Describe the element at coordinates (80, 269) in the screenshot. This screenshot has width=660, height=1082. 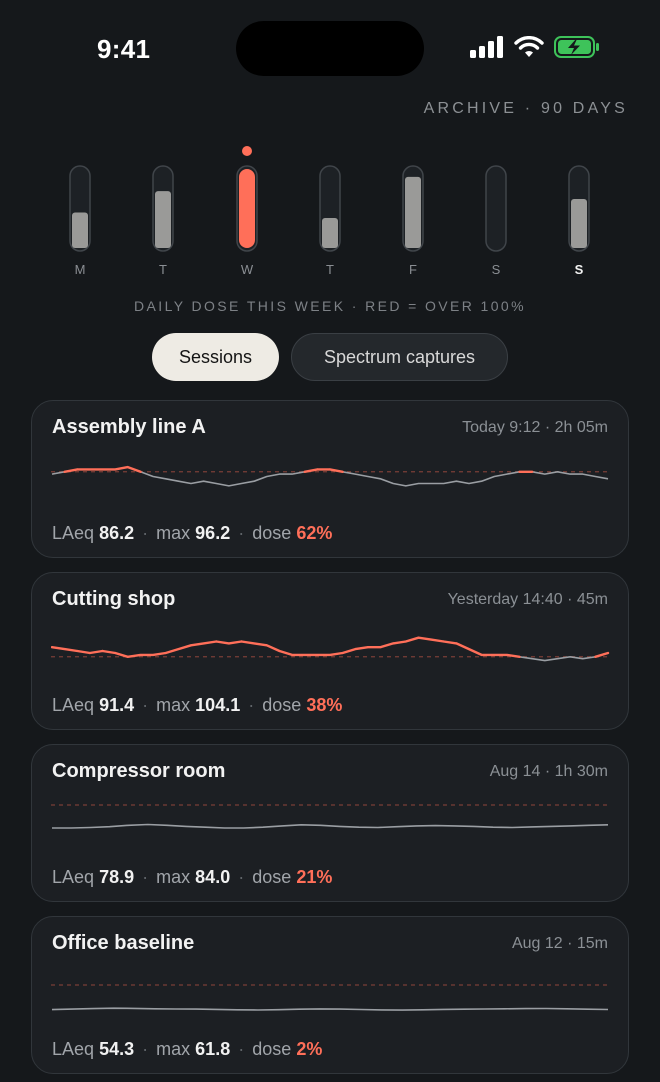
I see `day-label: M` at that location.